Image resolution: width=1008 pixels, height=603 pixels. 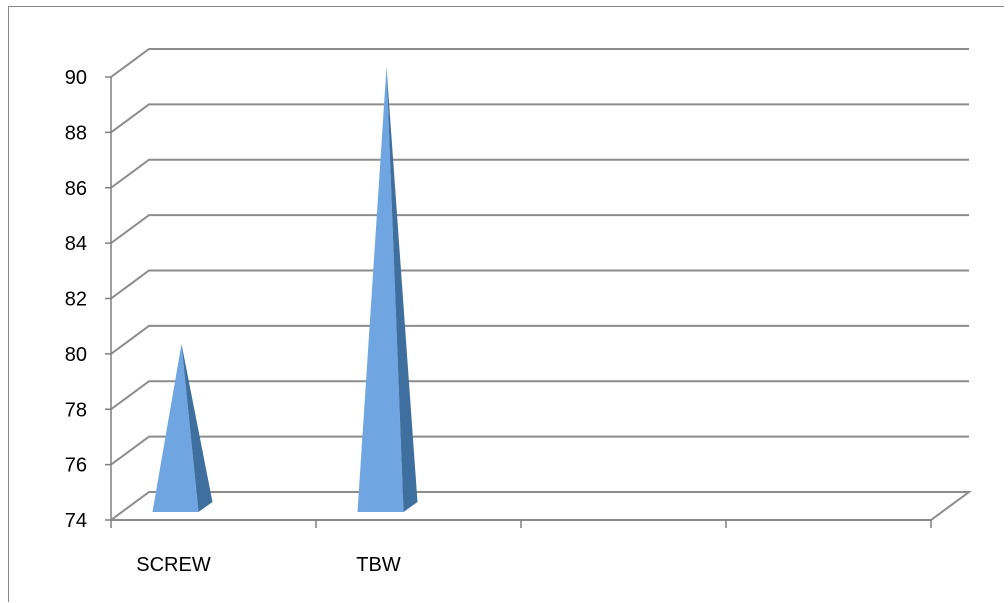 I want to click on x-tick-label: TBW, so click(x=378, y=565).